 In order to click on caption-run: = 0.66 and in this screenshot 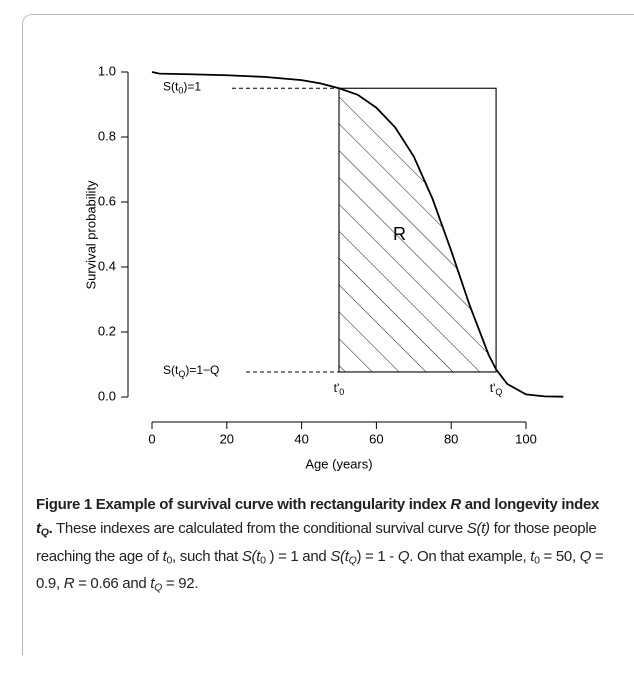, I will do `click(112, 584)`.